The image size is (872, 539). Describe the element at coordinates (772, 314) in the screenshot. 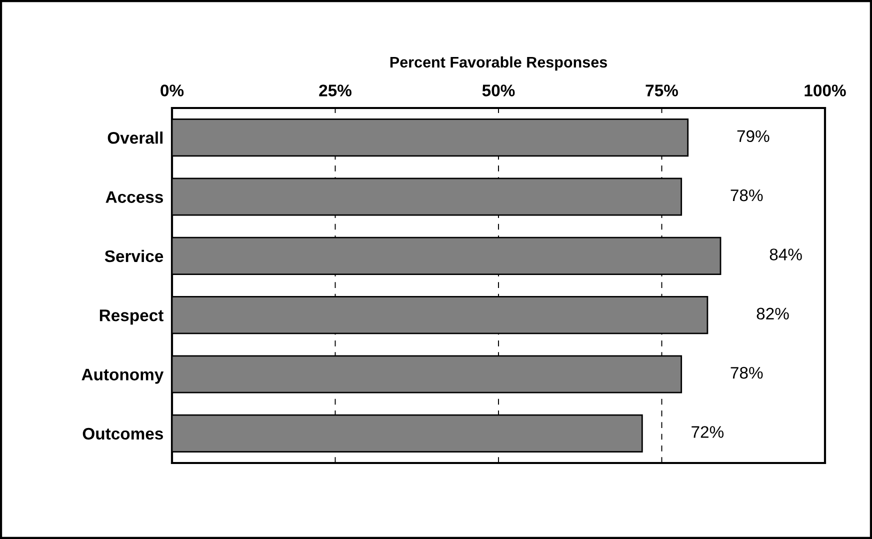

I see `data-label: 82%` at that location.